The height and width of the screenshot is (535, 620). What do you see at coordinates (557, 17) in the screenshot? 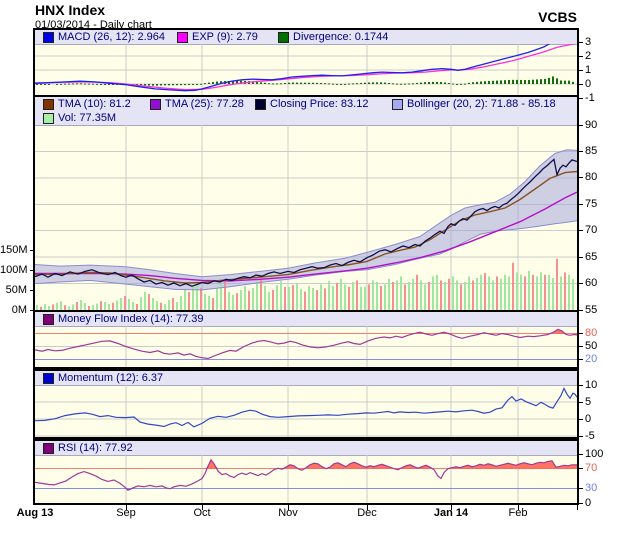
I see `brand-logo: VCBS` at bounding box center [557, 17].